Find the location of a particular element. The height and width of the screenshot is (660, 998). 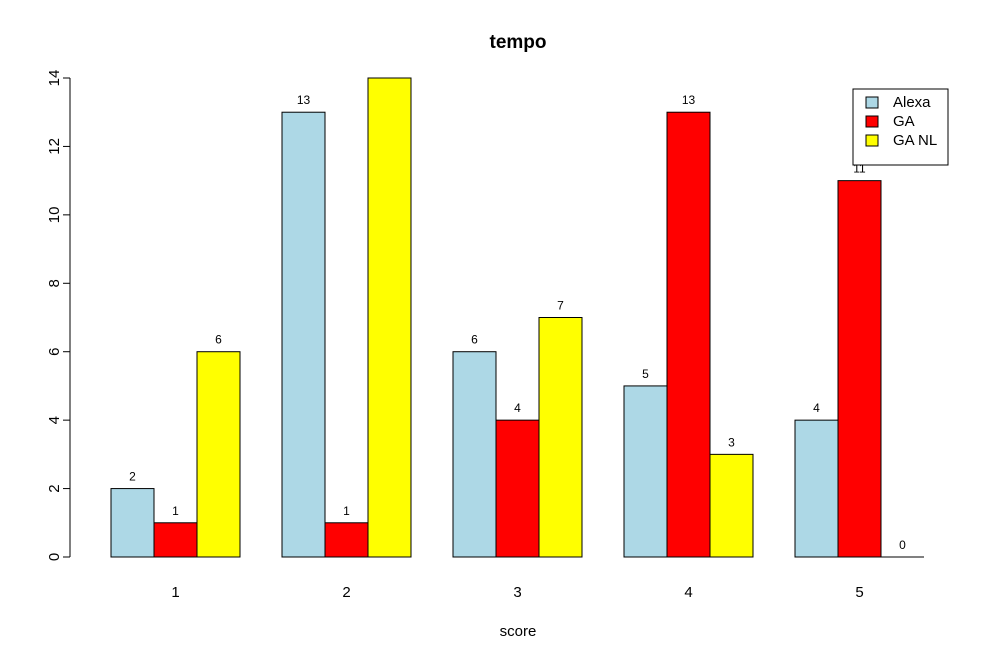

x-tick-label: 3 is located at coordinates (517, 592).